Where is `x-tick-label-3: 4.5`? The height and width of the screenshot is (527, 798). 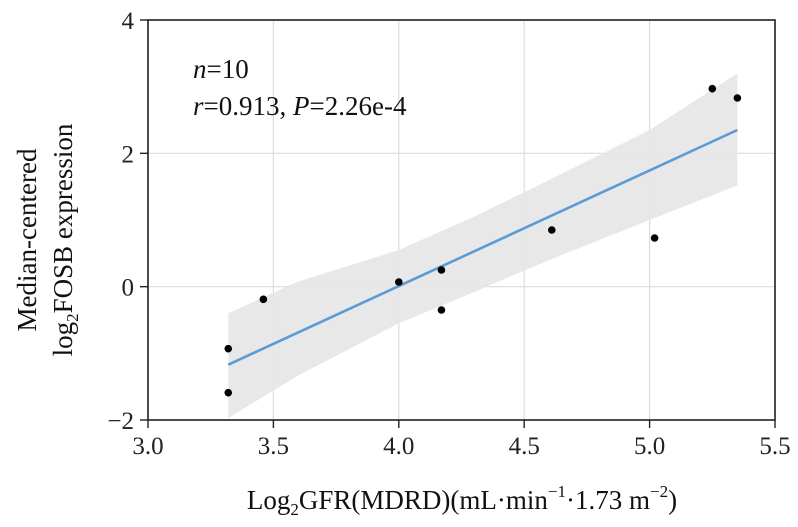
x-tick-label-3: 4.5 is located at coordinates (524, 446).